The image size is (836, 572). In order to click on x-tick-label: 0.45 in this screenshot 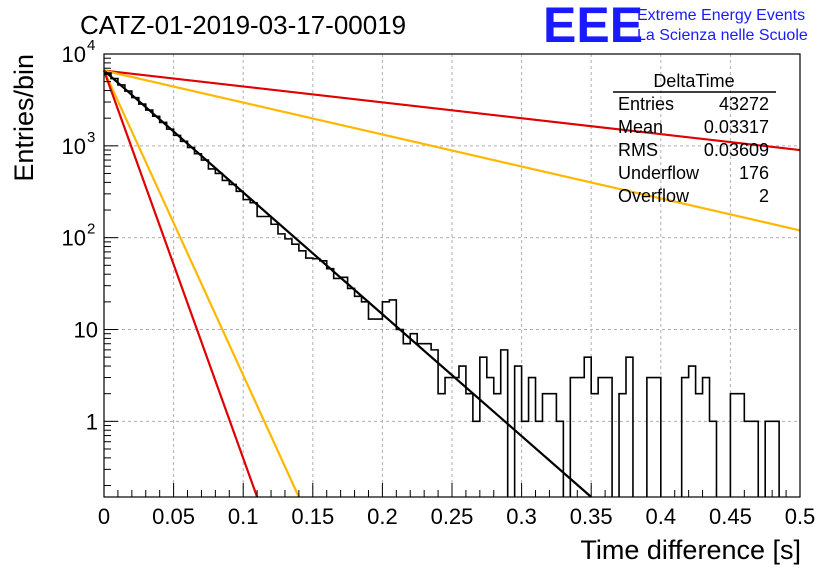, I will do `click(730, 516)`.